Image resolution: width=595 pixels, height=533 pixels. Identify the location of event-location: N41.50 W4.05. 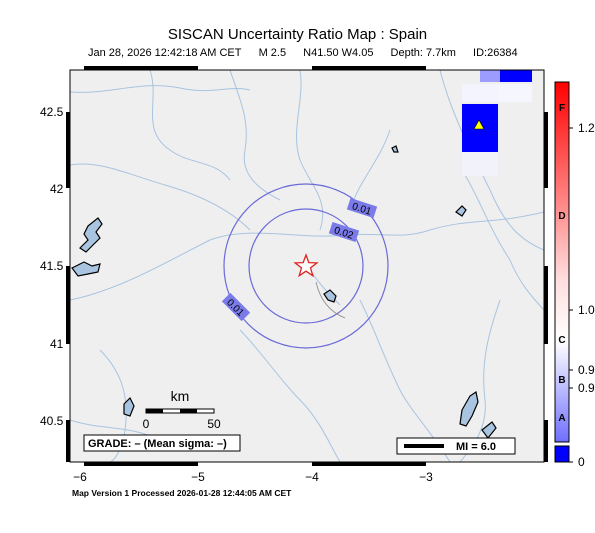
(338, 53).